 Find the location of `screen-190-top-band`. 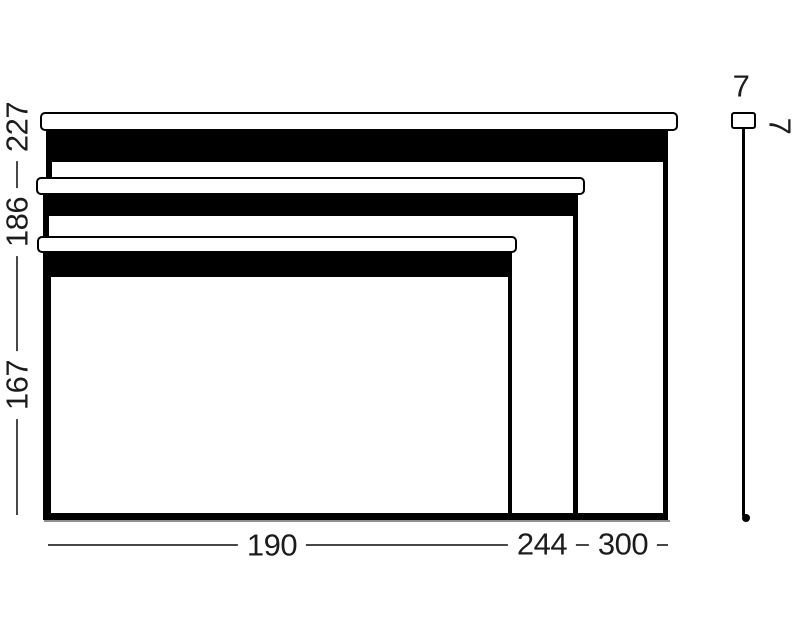

screen-190-top-band is located at coordinates (279, 264).